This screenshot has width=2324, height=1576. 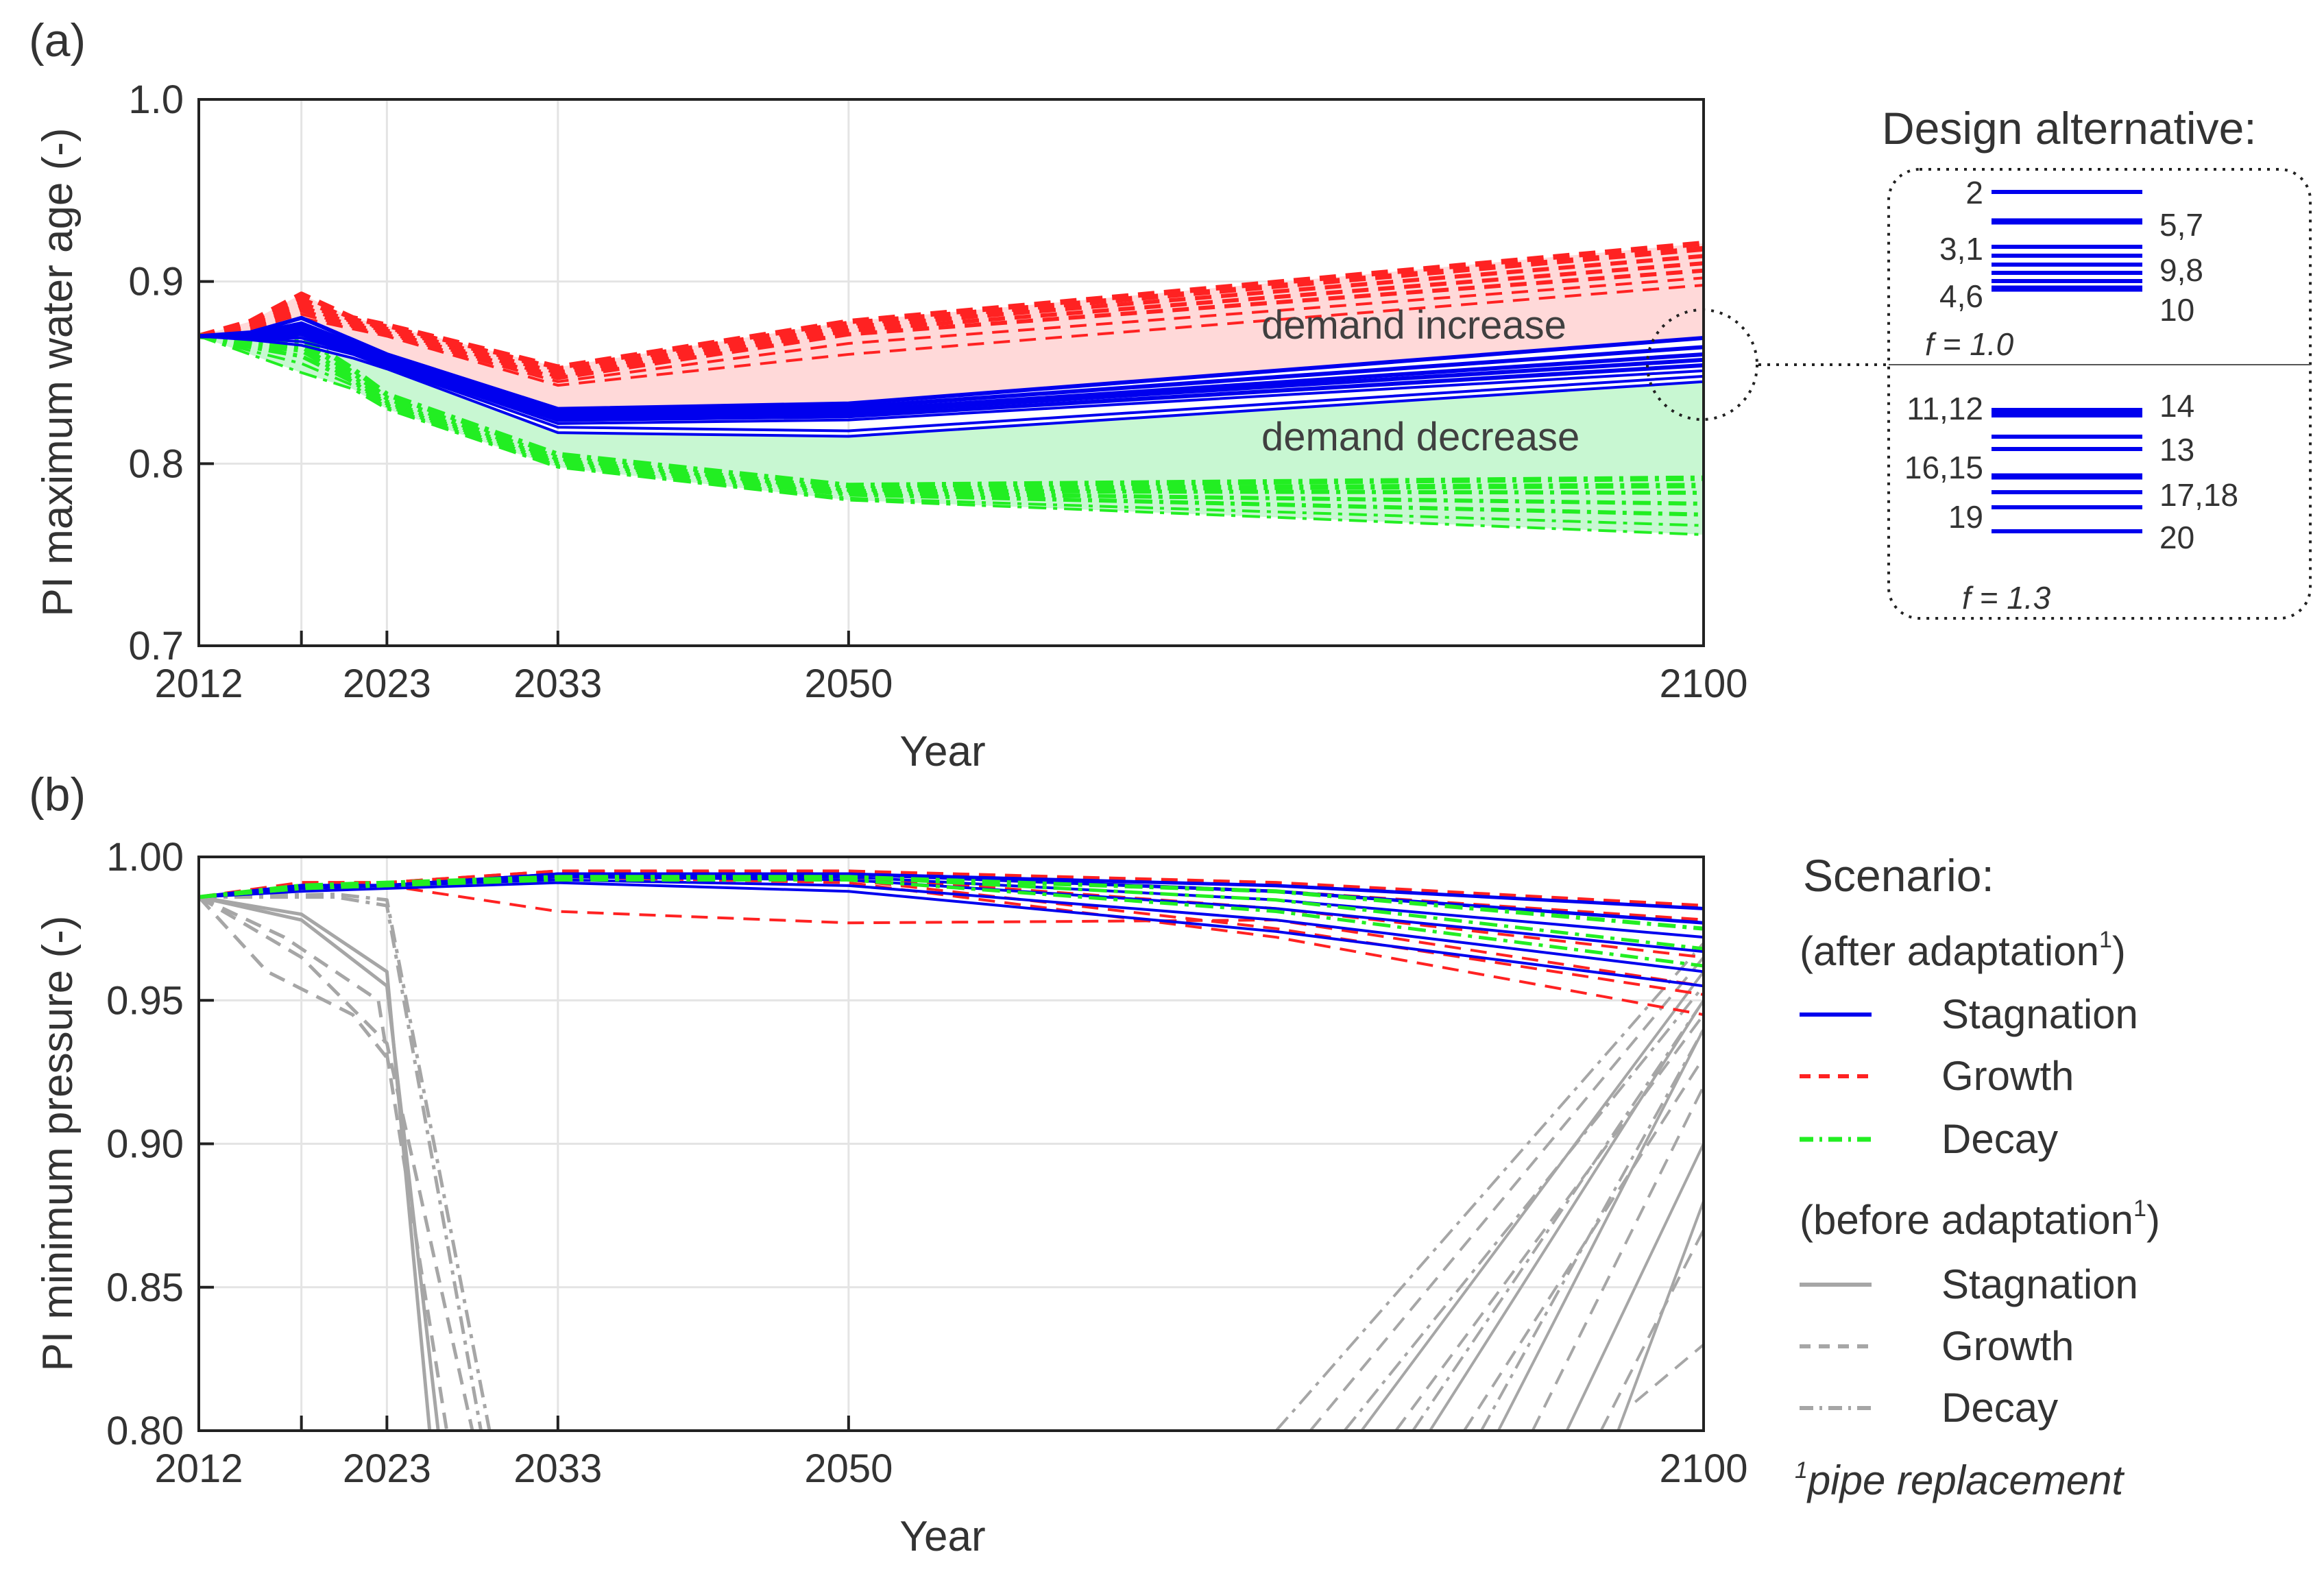 I want to click on panel-b-label: (b), so click(x=57, y=795).